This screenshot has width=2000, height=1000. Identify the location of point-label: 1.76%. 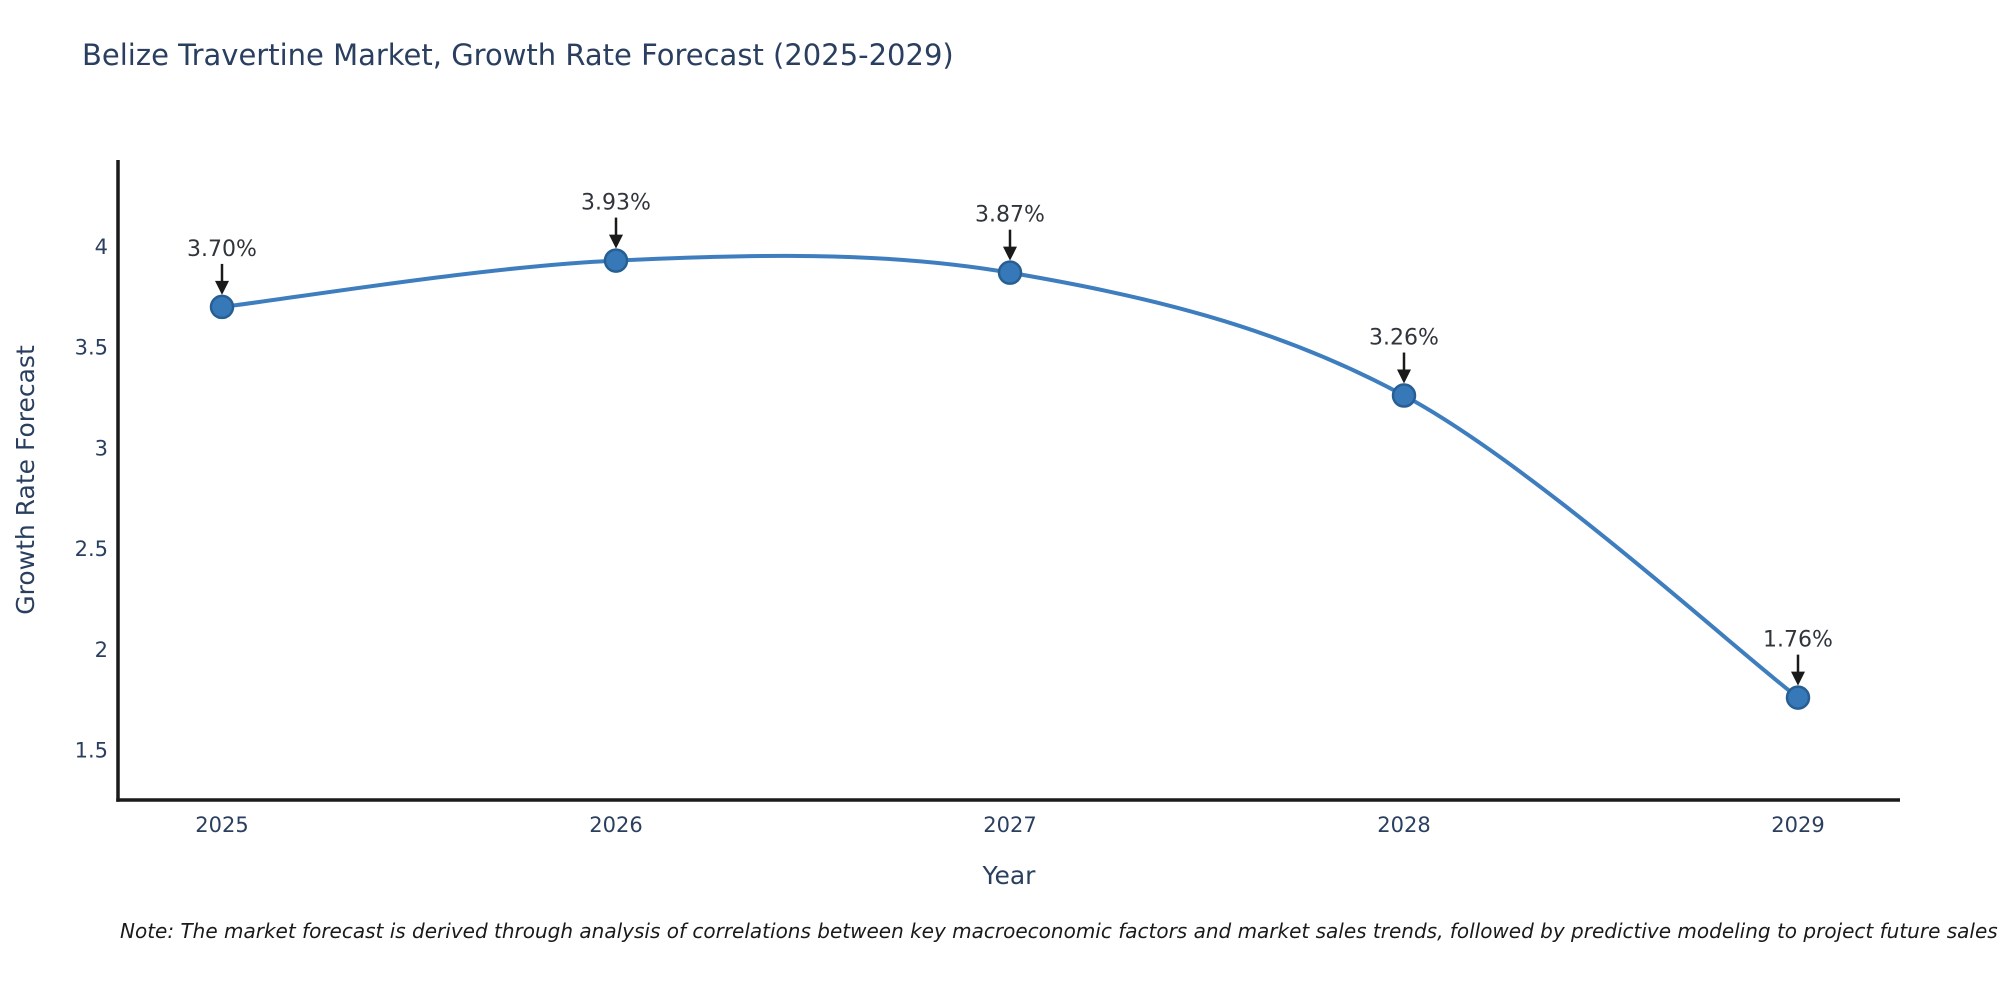
(1798, 640).